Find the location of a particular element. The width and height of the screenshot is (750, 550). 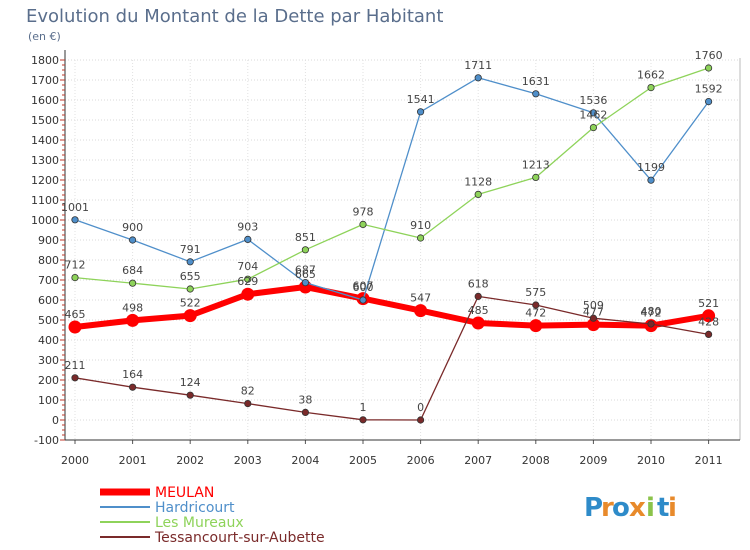

logo-letter: P is located at coordinates (593, 508).